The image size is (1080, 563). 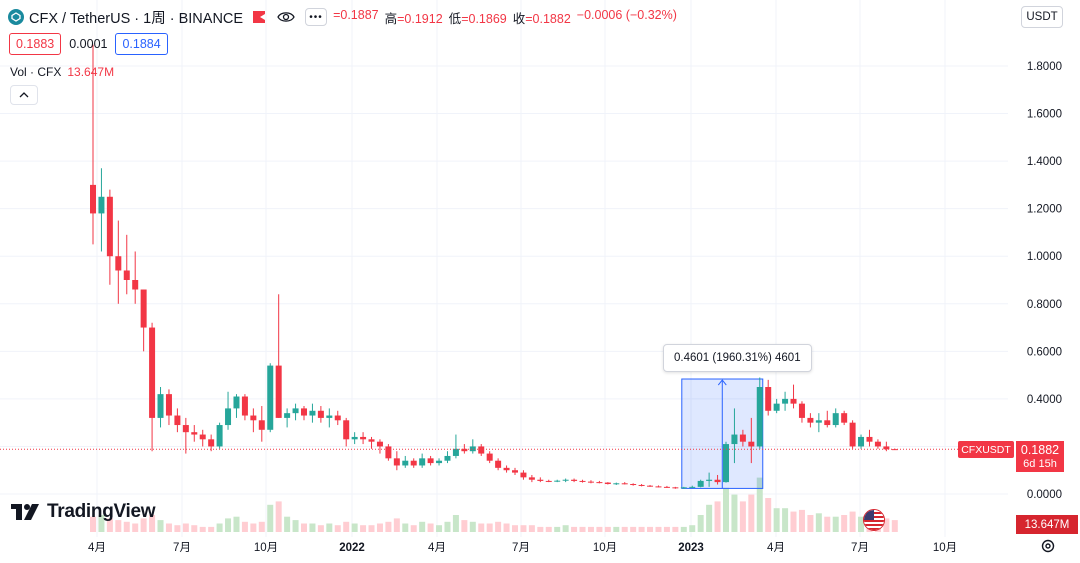 What do you see at coordinates (1042, 17) in the screenshot?
I see `currency-select: USDT` at bounding box center [1042, 17].